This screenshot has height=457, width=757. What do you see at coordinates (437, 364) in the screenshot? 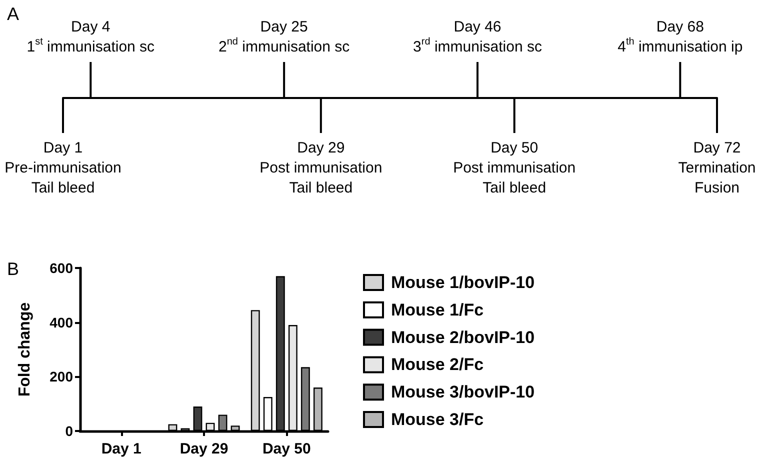
I see `legend-label: Mouse 2/Fc` at bounding box center [437, 364].